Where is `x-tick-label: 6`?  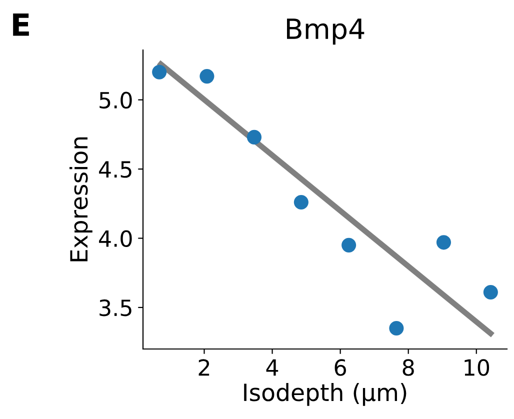
x-tick-label: 6 is located at coordinates (340, 367).